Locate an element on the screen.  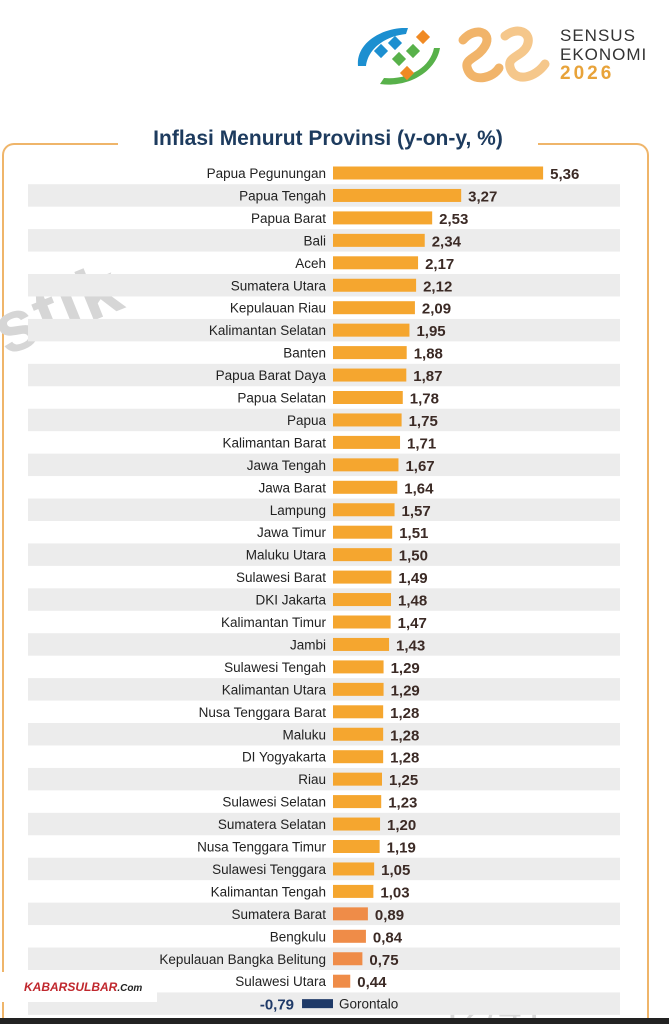
category-label: Kepulauan Bangka Belitung is located at coordinates (242, 959).